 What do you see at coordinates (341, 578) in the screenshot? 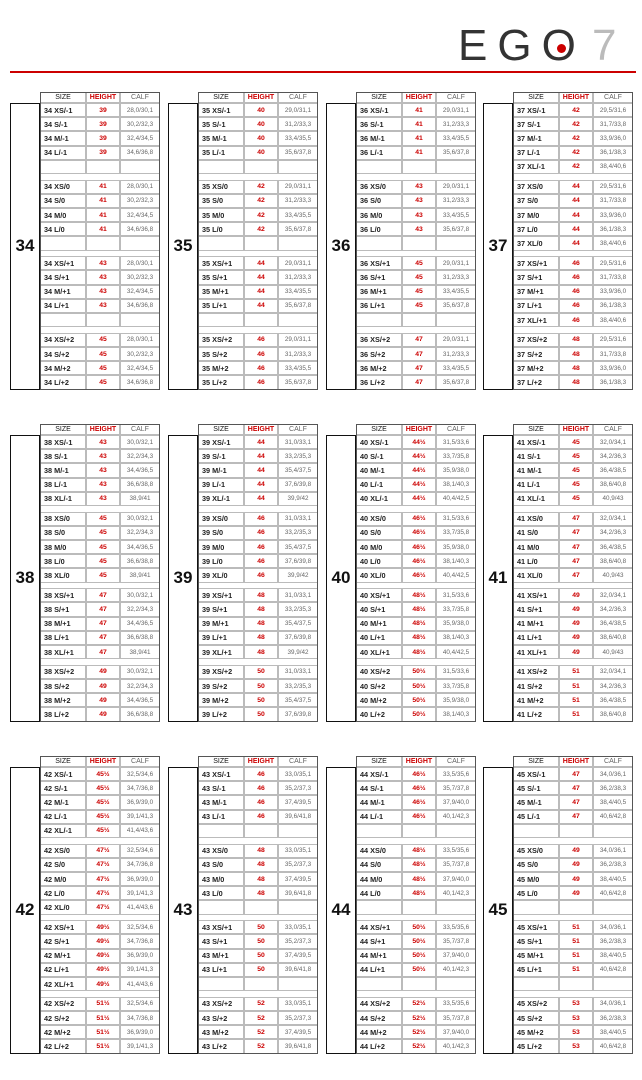
I see `size-number: 40` at bounding box center [341, 578].